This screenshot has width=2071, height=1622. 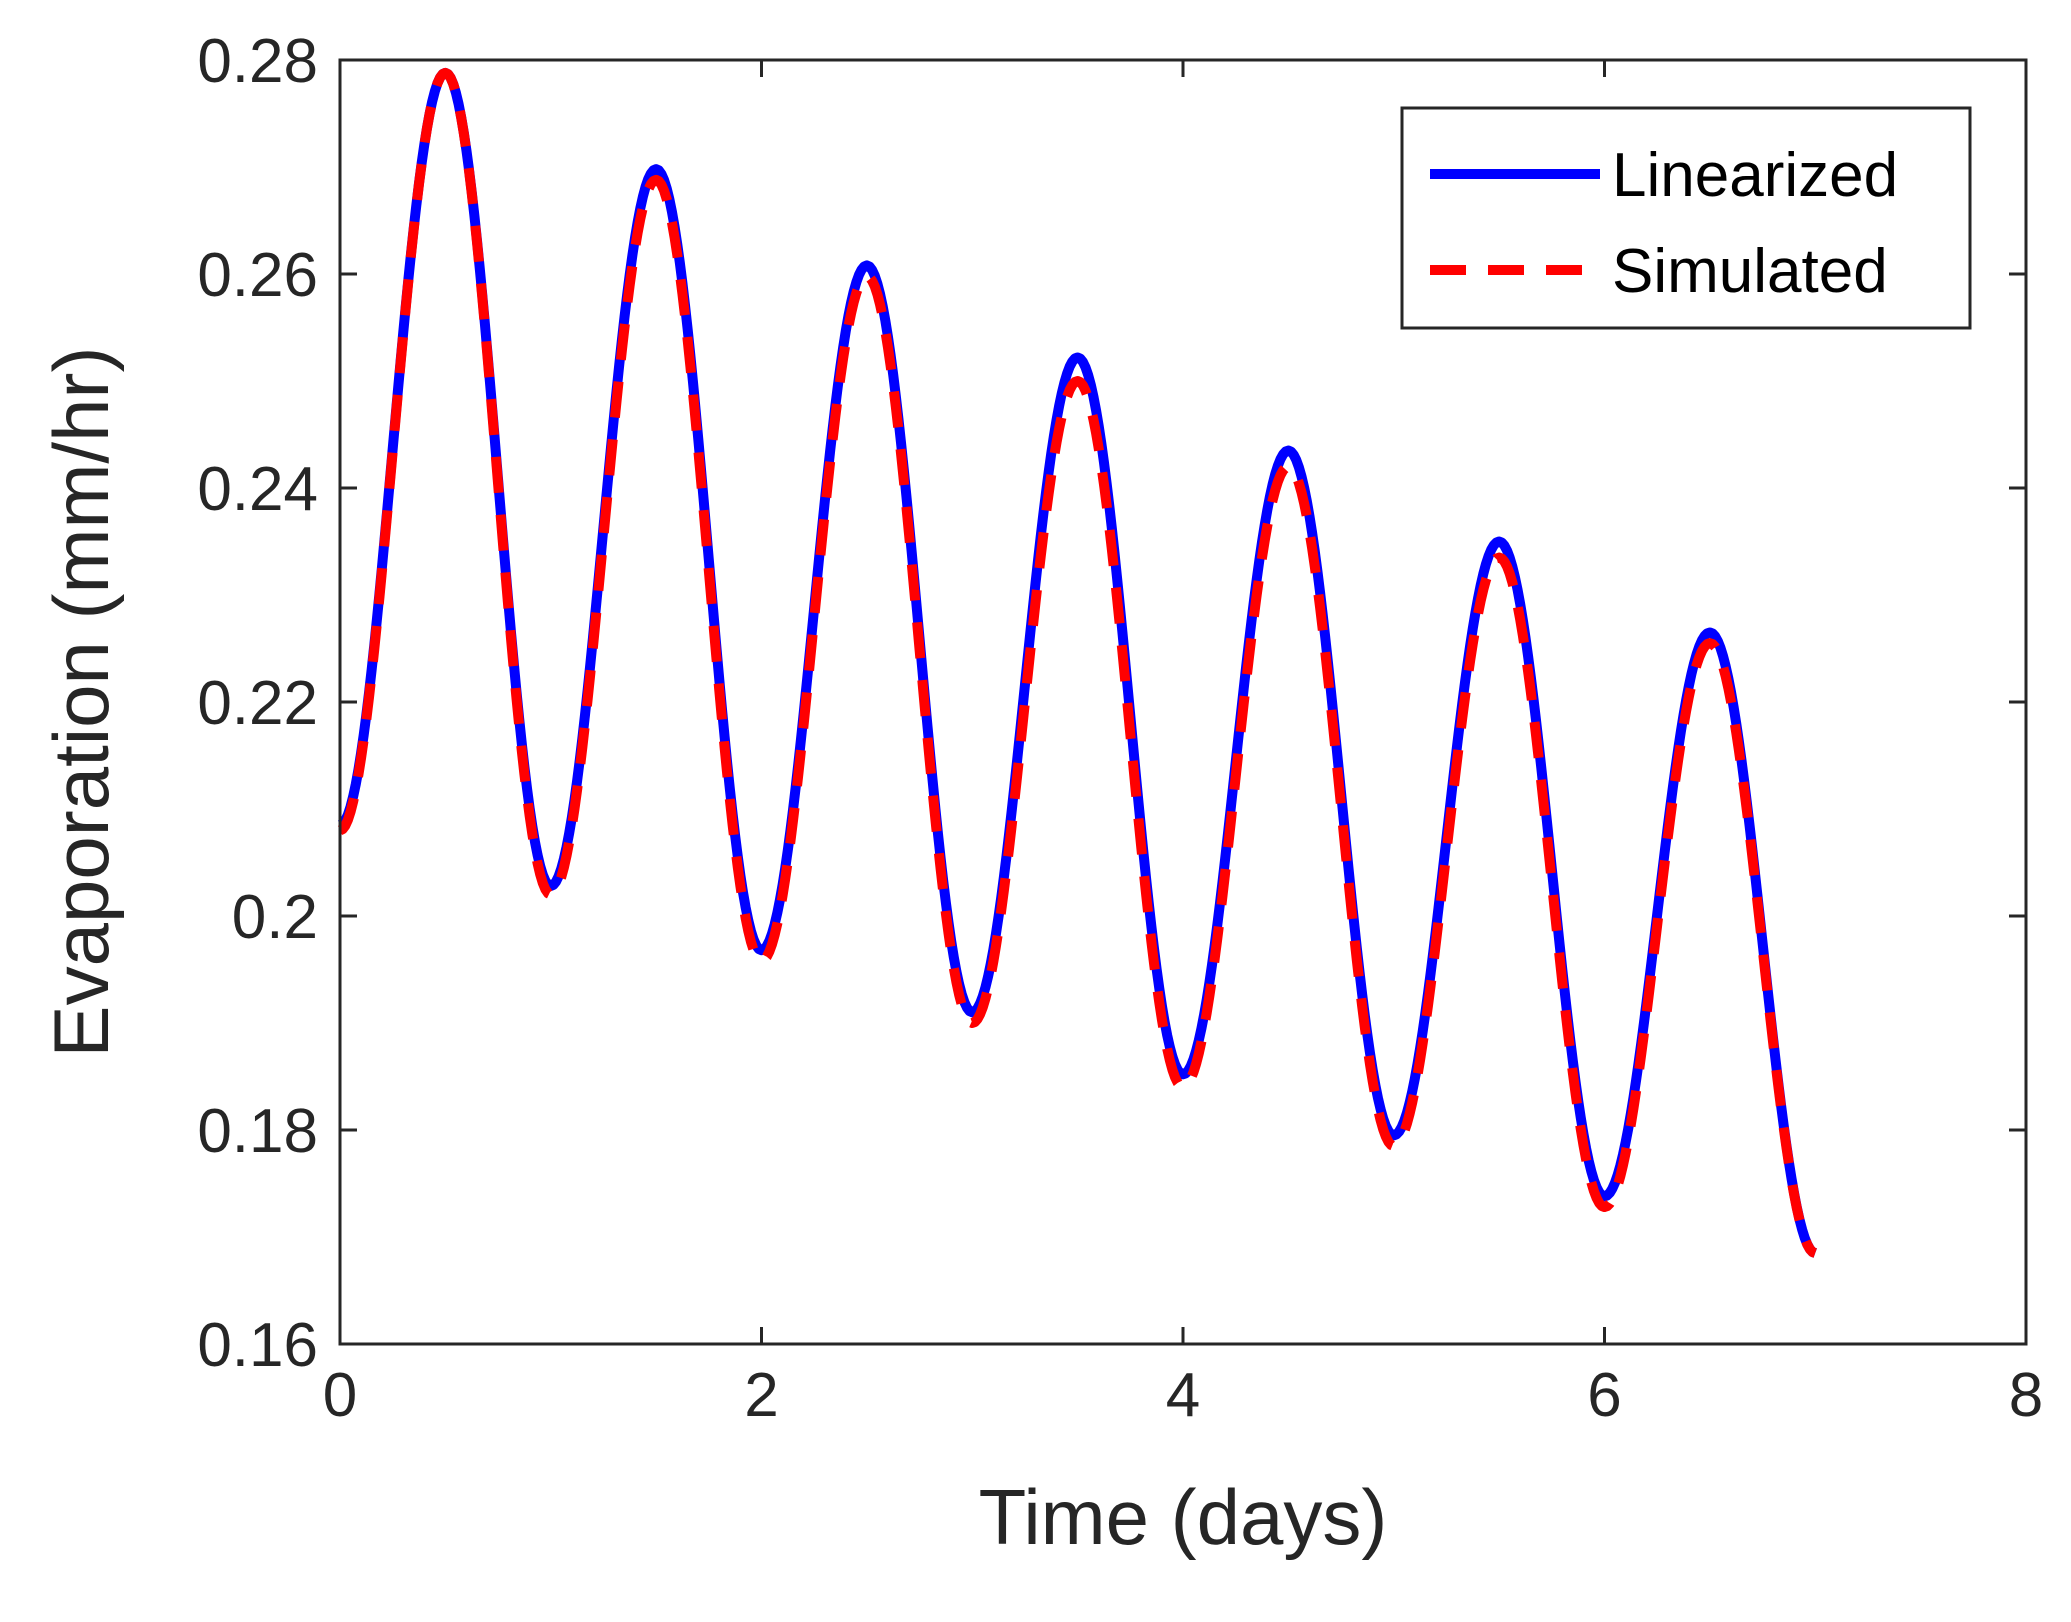 I want to click on x-tick-label: 2, so click(x=761, y=1395).